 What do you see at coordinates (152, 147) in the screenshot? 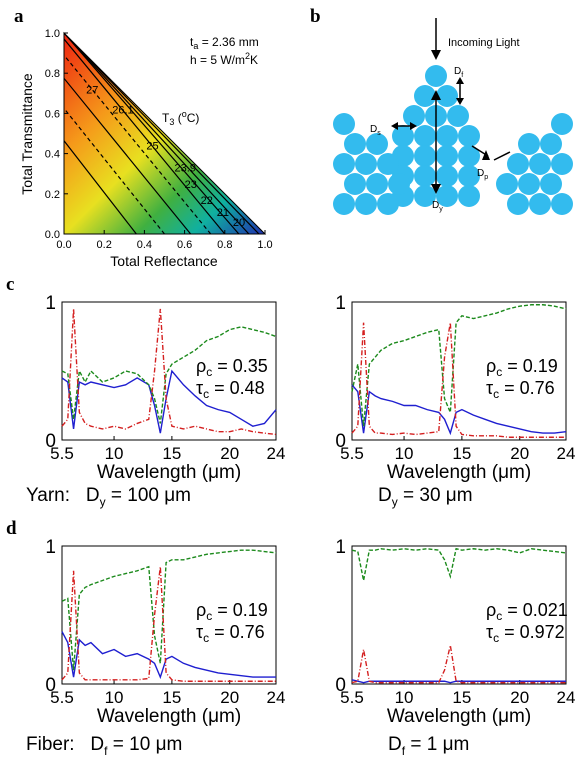
I see `contour-label: 25` at bounding box center [152, 147].